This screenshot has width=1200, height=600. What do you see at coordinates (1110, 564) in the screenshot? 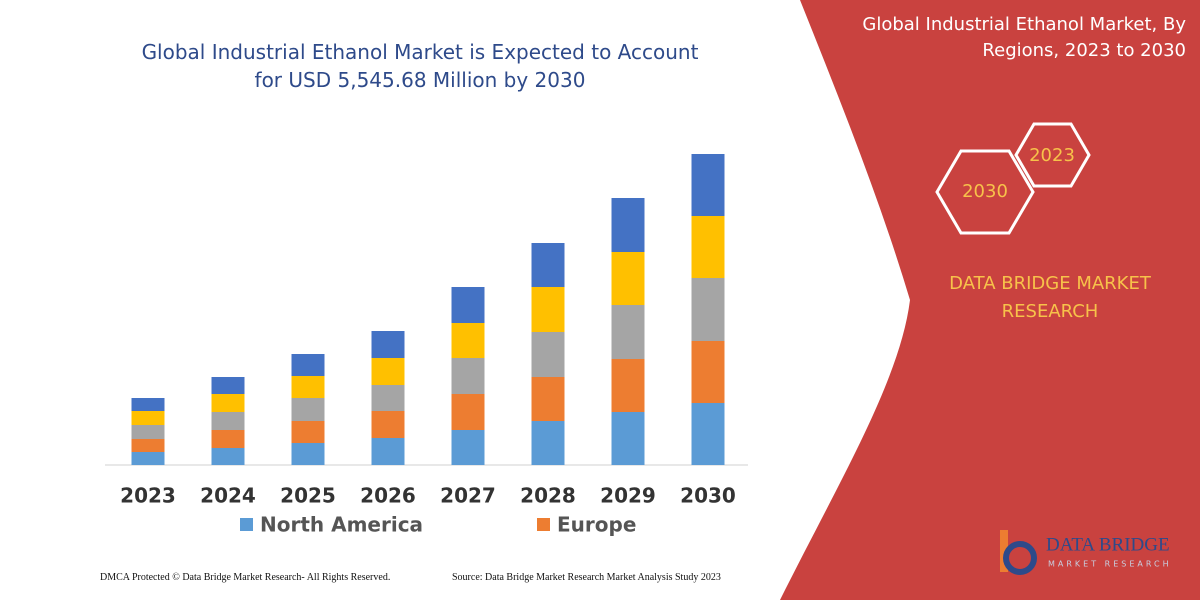
I see `logo-tagline: MARKET RESEARCH` at bounding box center [1110, 564].